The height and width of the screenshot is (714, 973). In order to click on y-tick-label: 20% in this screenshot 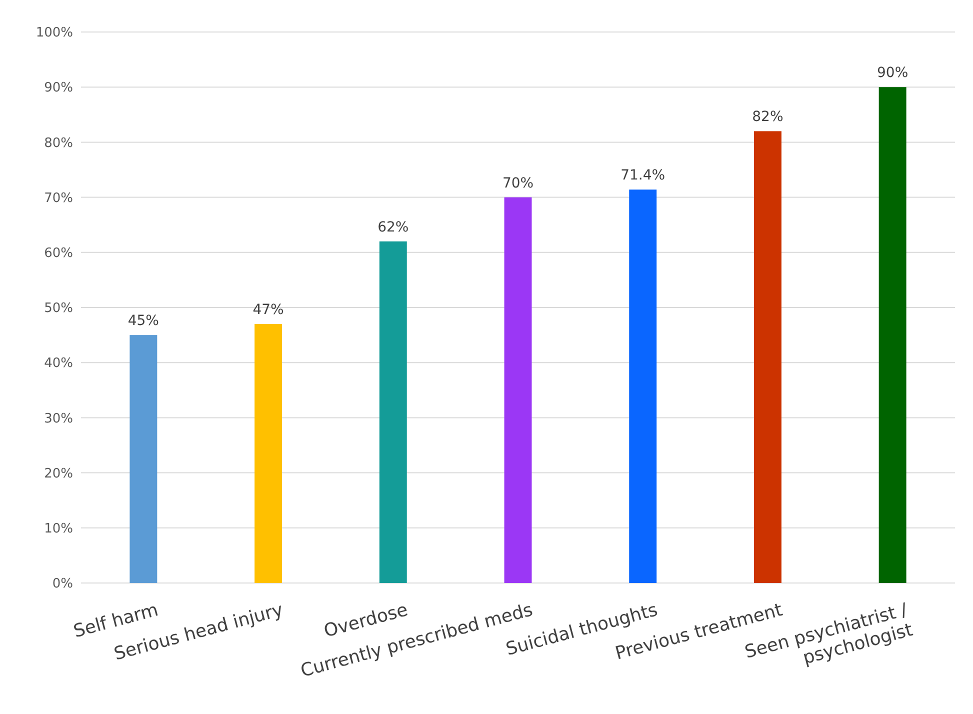, I will do `click(58, 474)`.